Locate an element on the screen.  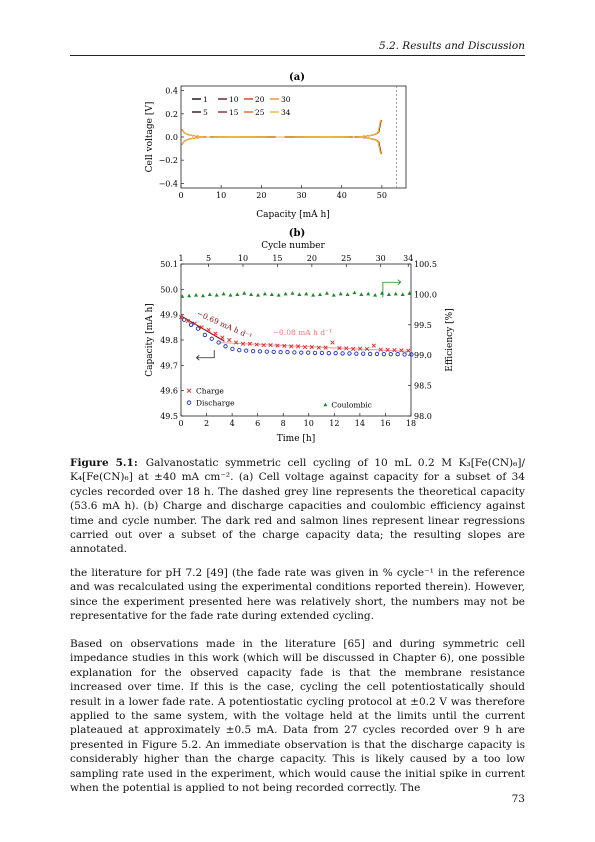
chart-a-ytick-label: −0.2 is located at coordinates (168, 160).